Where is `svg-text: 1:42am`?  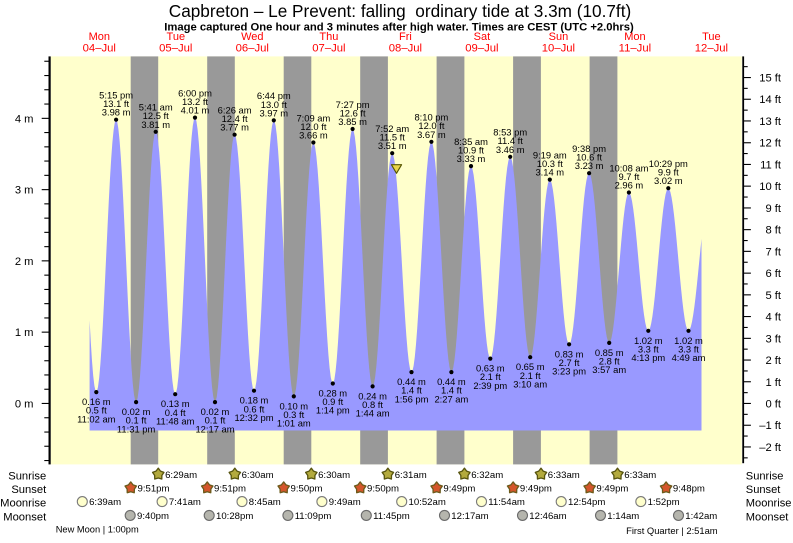
svg-text: 1:42am is located at coordinates (701, 516).